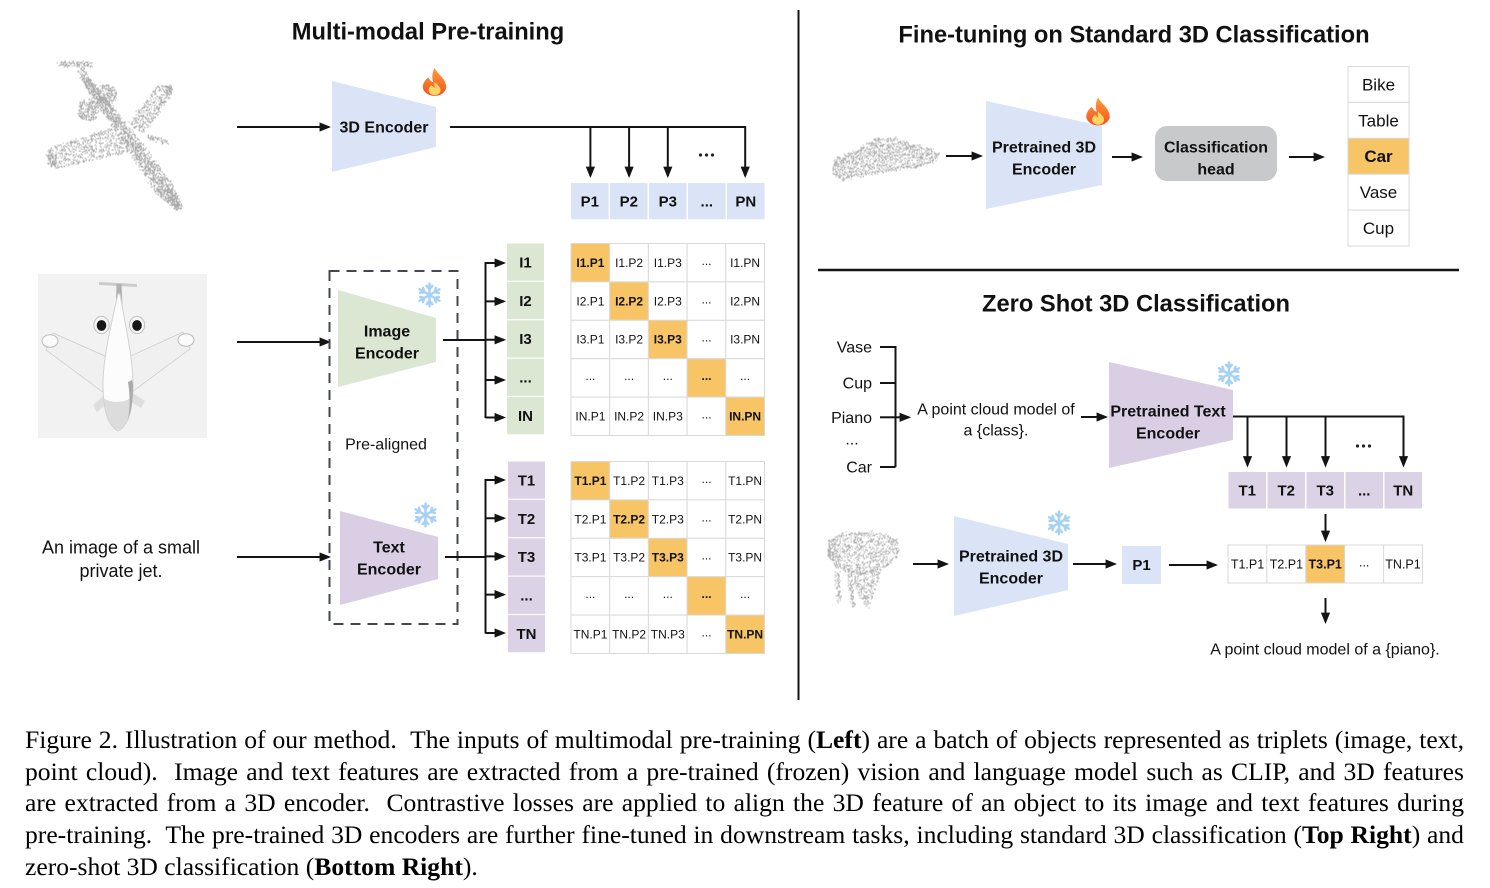 The height and width of the screenshot is (888, 1490). What do you see at coordinates (389, 548) in the screenshot?
I see `svg-text: Text` at bounding box center [389, 548].